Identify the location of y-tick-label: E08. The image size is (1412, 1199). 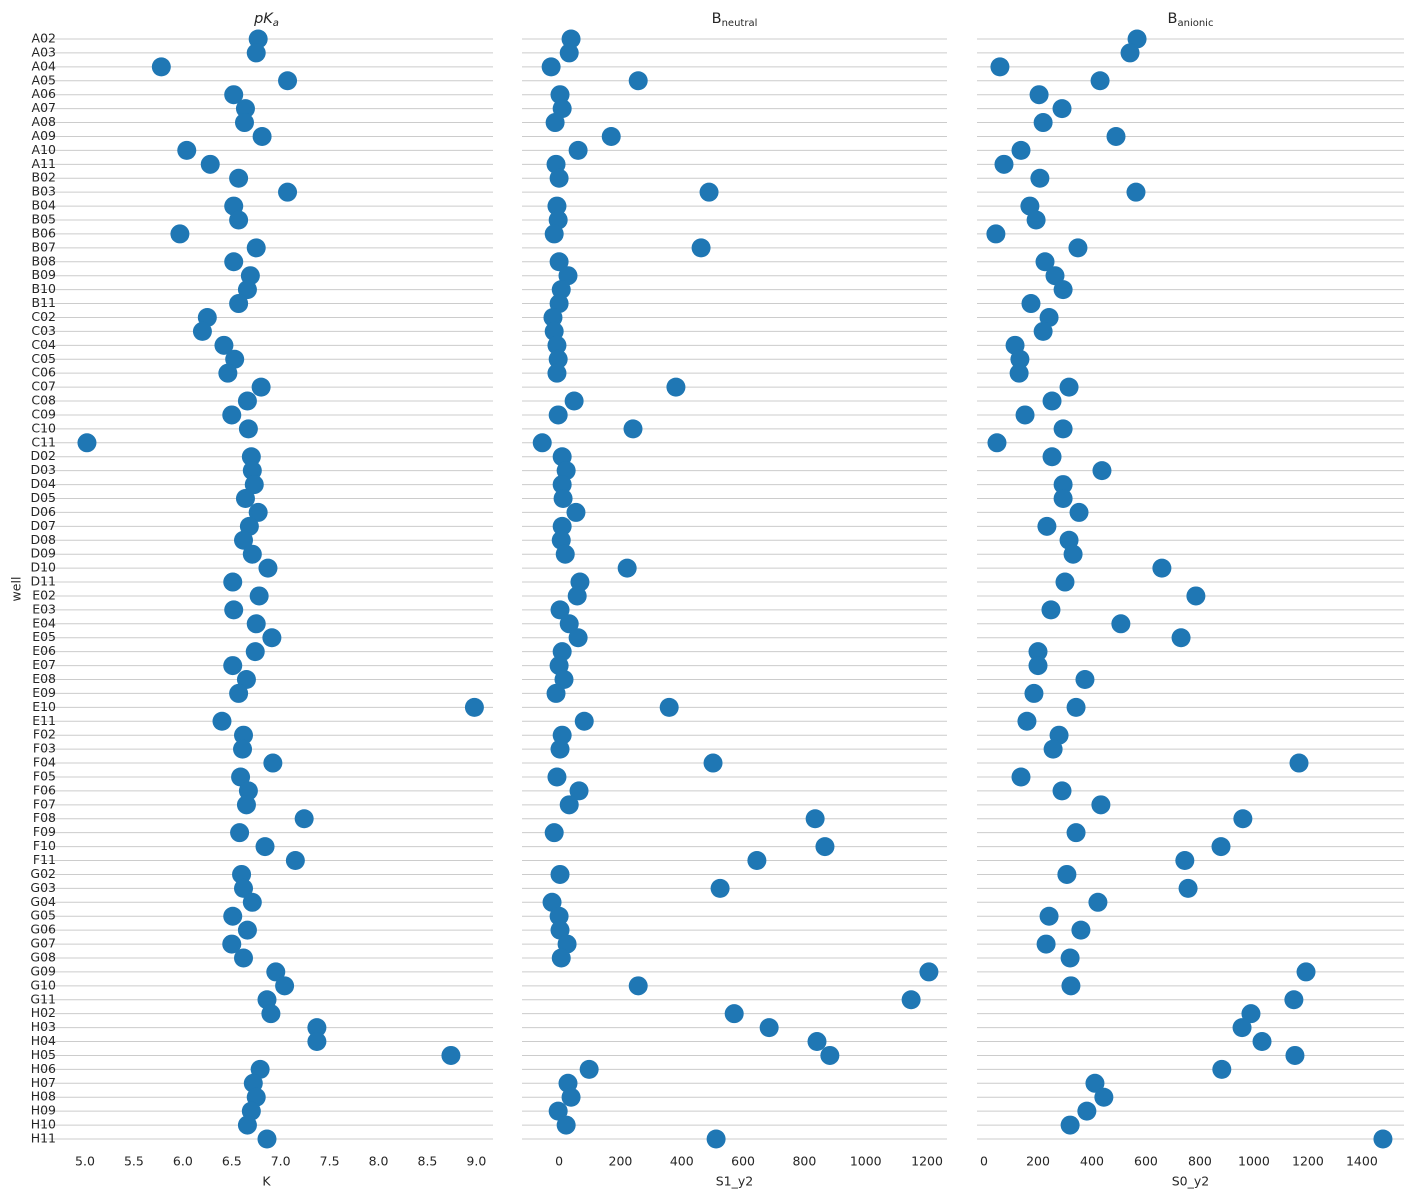
(44, 678).